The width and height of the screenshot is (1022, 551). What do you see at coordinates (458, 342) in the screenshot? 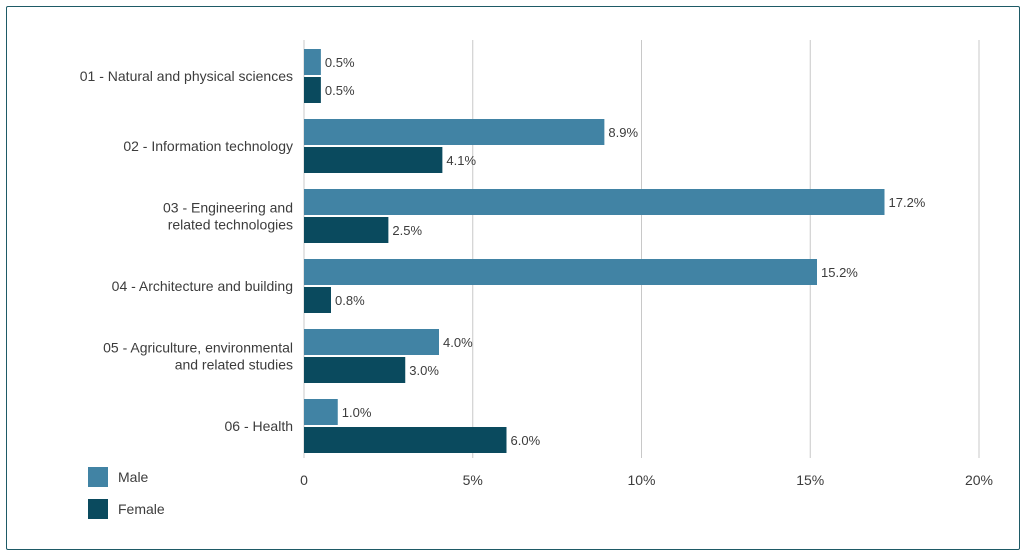
I see `value-label-male-5: 4.0%` at bounding box center [458, 342].